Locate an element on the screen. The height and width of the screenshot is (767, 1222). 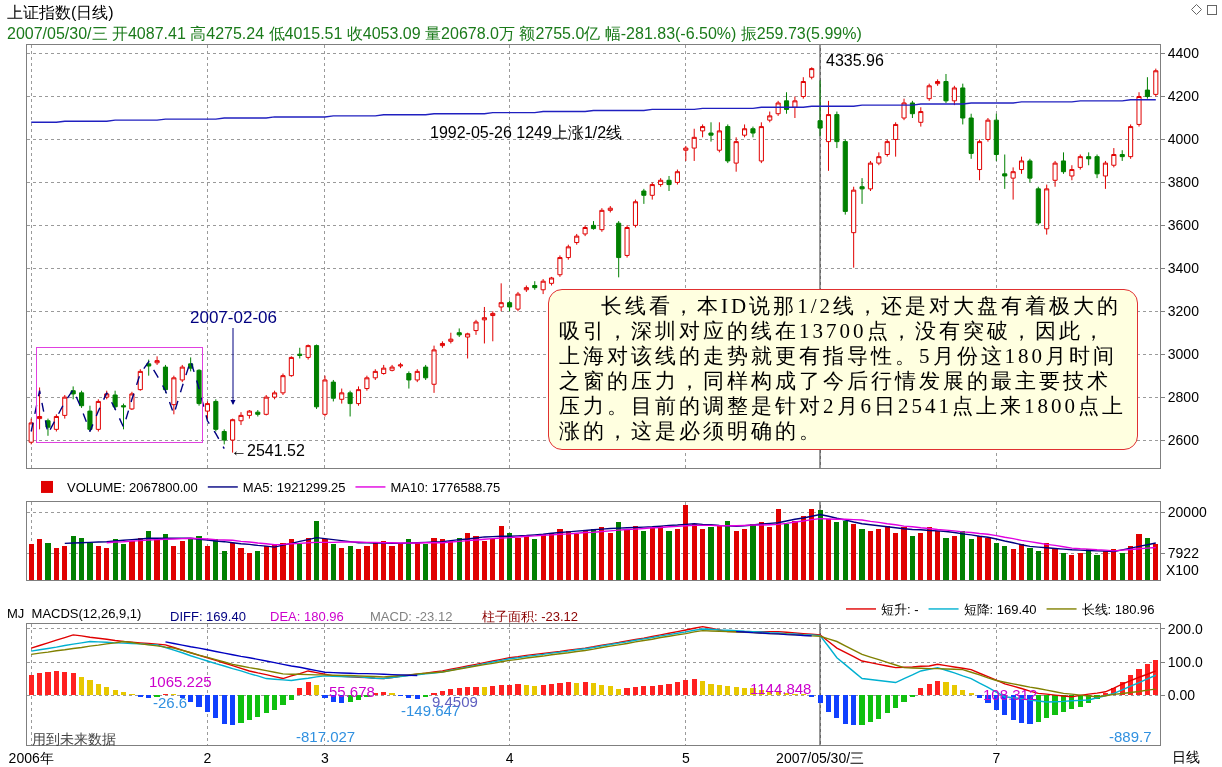
annotation: 长线看，本ID说那1/2线，还是对大盘有着极大的吸引，深圳对应的线在13700点，没有突破，因此，上海对该线的走势就更有指导性。5月份这180月时间之窗的压力，同样构成了今后行情发展的最主要技术压力。目前的调整是针对2月6日2541点上来1800点上涨的，这是必须明确的。 is located at coordinates (843, 369).